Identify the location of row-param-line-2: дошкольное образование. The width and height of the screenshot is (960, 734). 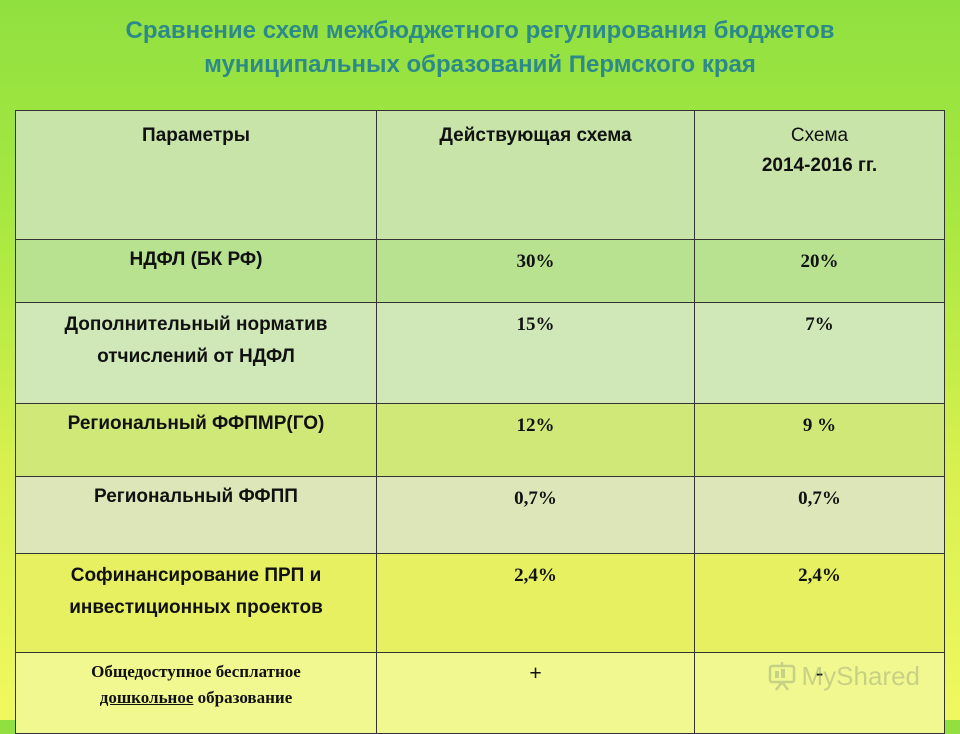
(196, 698).